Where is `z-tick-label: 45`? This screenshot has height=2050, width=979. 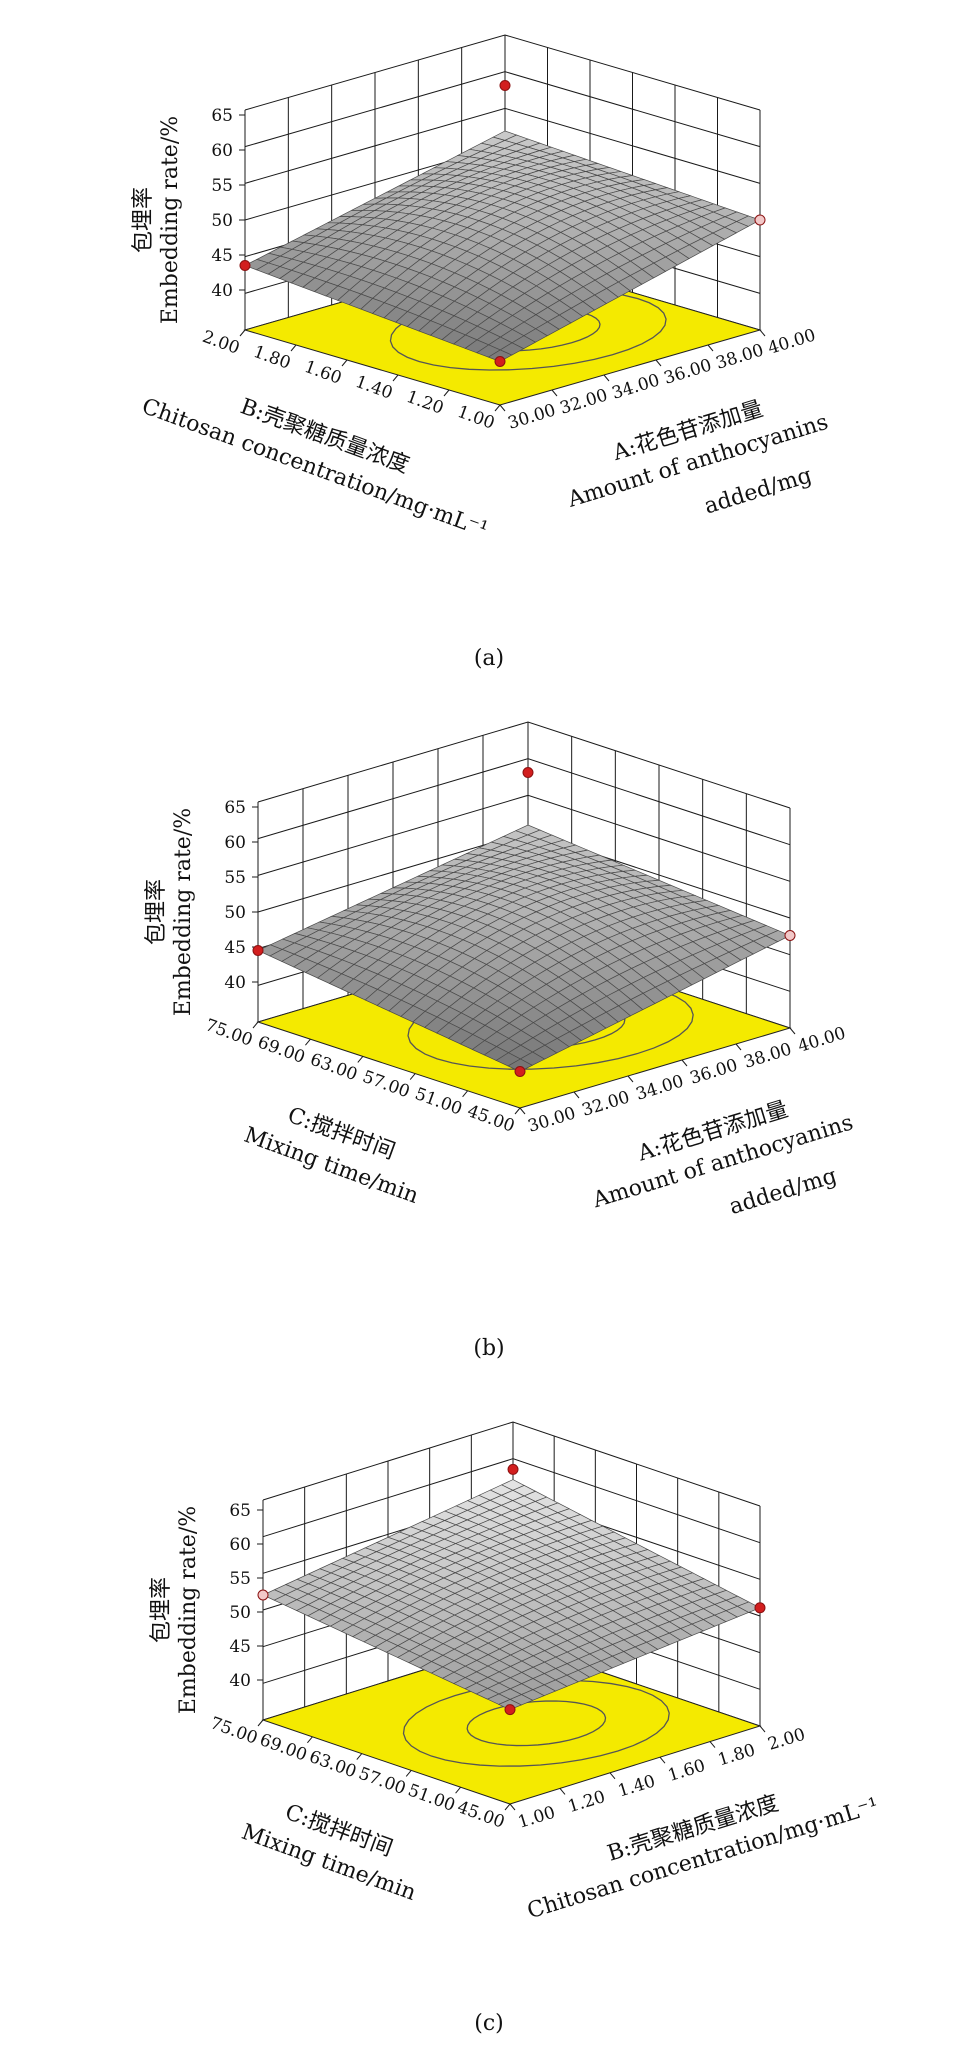 z-tick-label: 45 is located at coordinates (222, 256).